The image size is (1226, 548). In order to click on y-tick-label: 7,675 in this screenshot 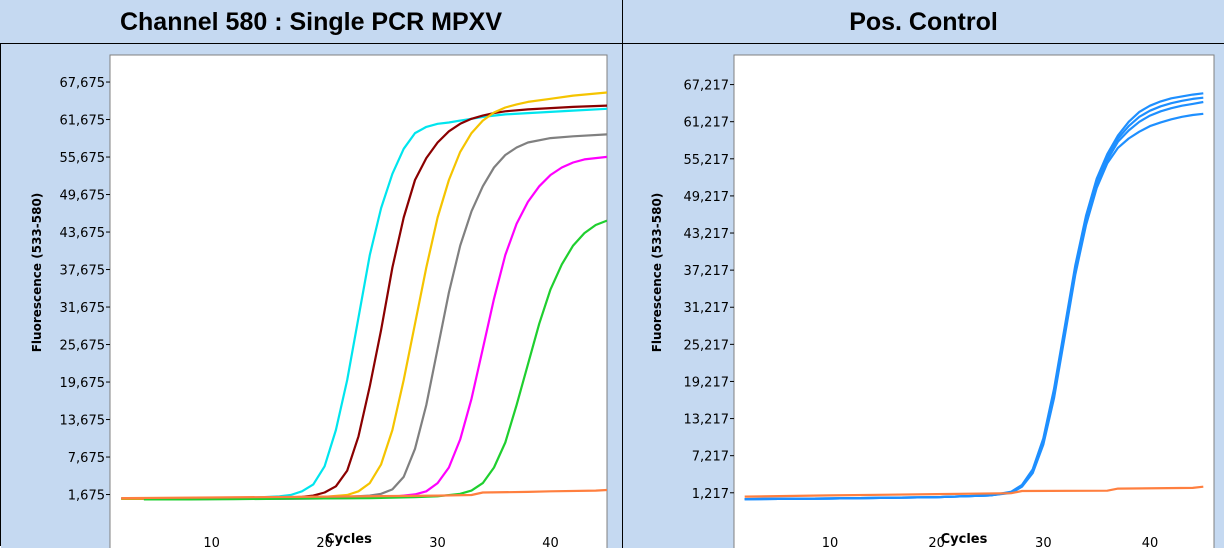, I will do `click(86, 458)`.